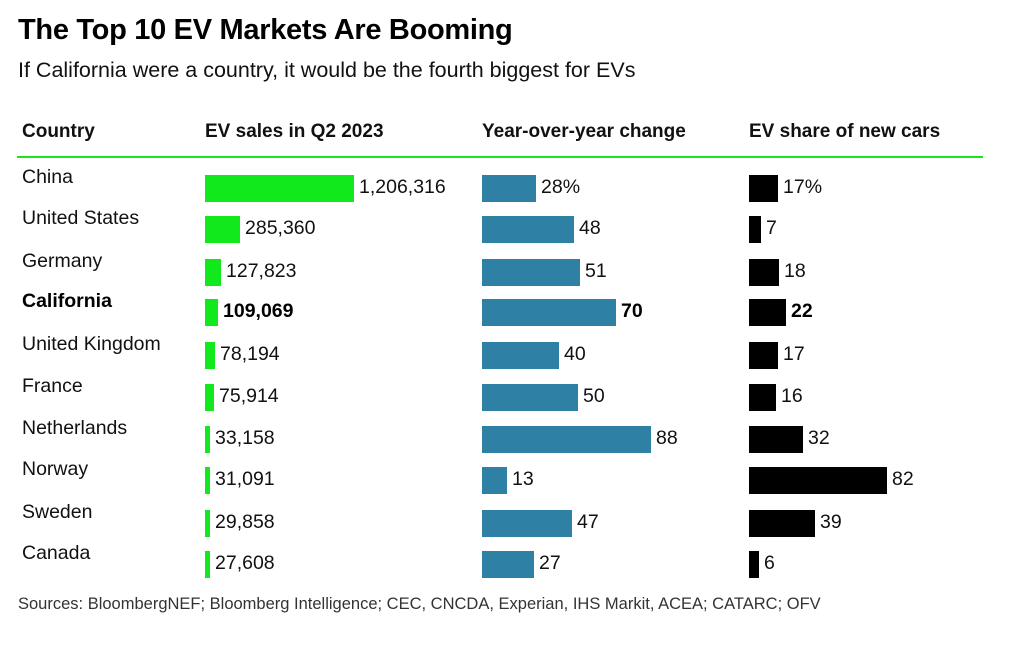  Describe the element at coordinates (249, 396) in the screenshot. I see `sales-value-label: 75,914` at that location.